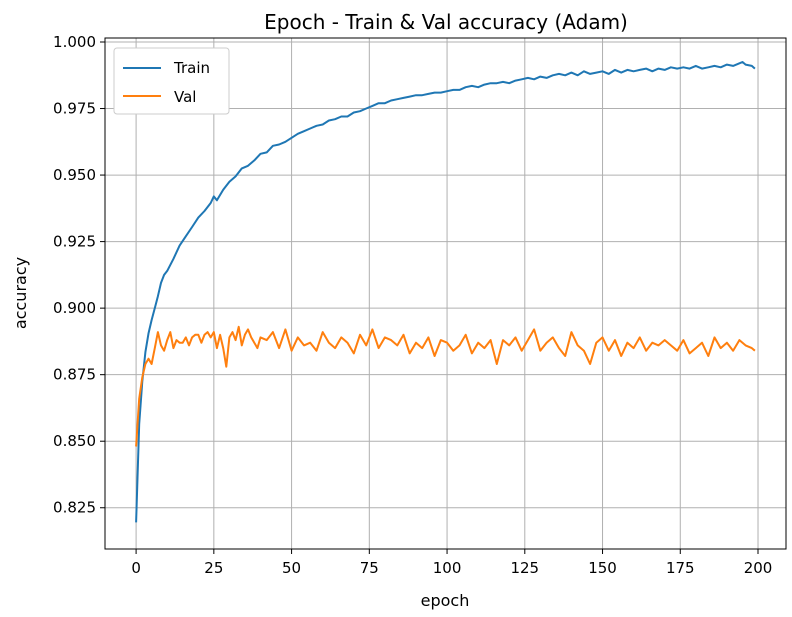 The height and width of the screenshot is (617, 792). What do you see at coordinates (291, 568) in the screenshot?
I see `x-tick-label: 50` at bounding box center [291, 568].